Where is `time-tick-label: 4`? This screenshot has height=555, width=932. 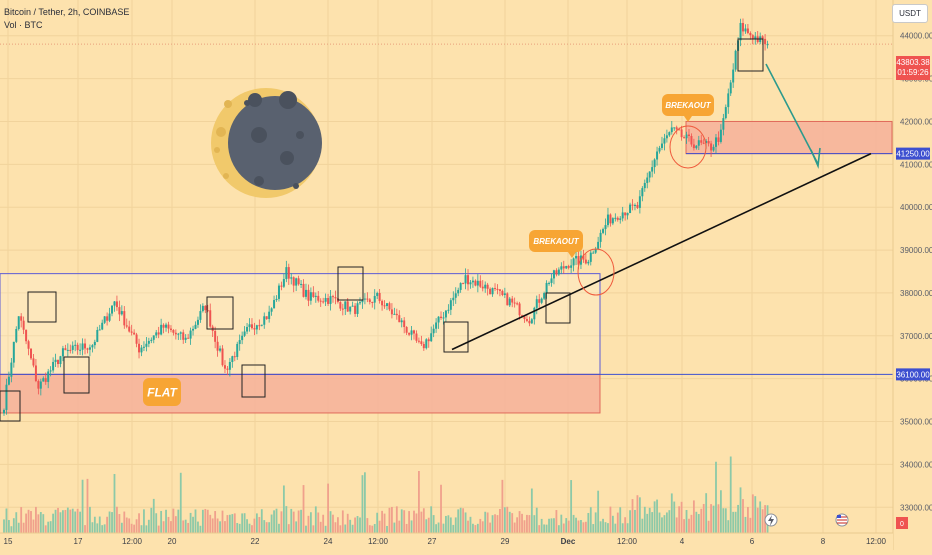
time-tick-label: 4 is located at coordinates (682, 541).